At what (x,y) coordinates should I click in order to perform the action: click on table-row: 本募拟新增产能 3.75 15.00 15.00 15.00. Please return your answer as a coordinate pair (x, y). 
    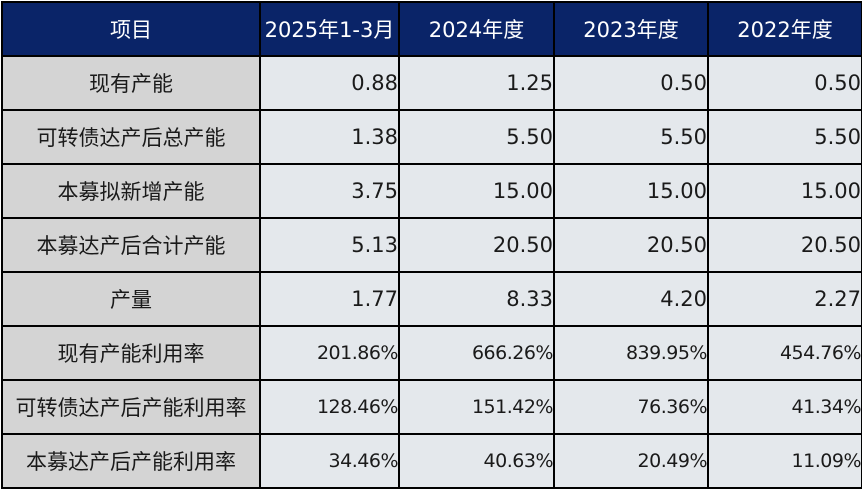
    Looking at the image, I should click on (431, 191).